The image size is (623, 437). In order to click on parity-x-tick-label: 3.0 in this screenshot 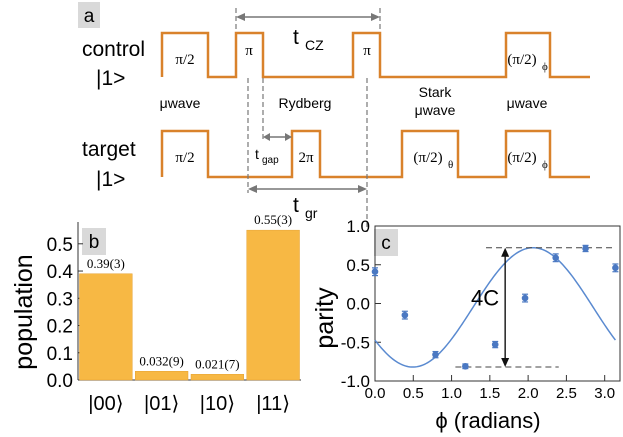, I will do `click(604, 393)`.